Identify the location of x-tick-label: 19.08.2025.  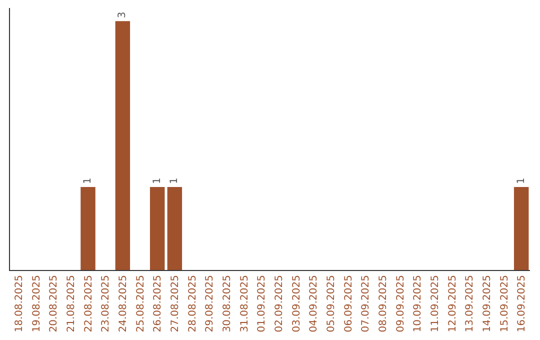
(36, 303).